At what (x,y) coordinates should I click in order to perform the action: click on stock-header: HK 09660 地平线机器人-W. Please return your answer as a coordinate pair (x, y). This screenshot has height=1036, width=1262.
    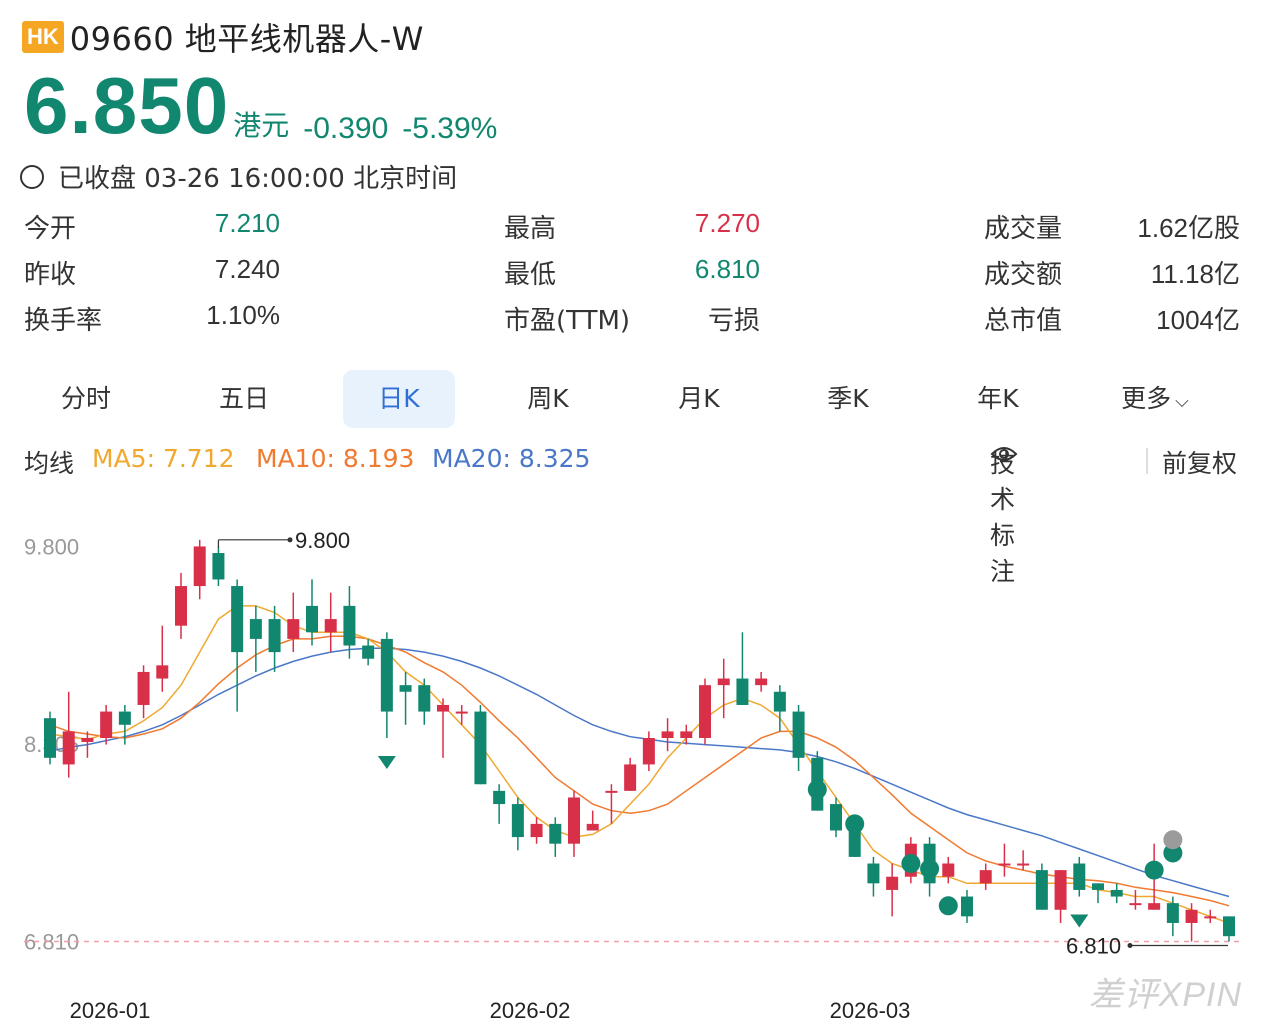
    Looking at the image, I should click on (223, 37).